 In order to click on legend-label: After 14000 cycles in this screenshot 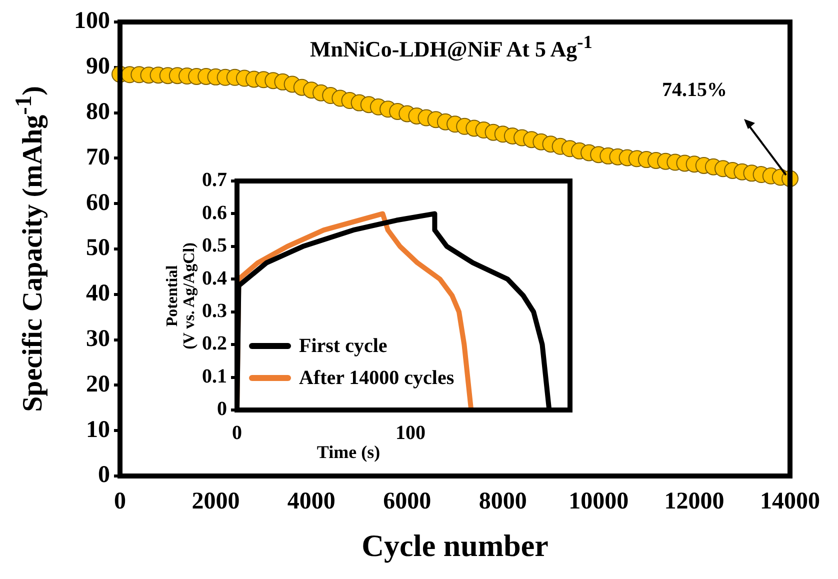, I will do `click(376, 378)`.